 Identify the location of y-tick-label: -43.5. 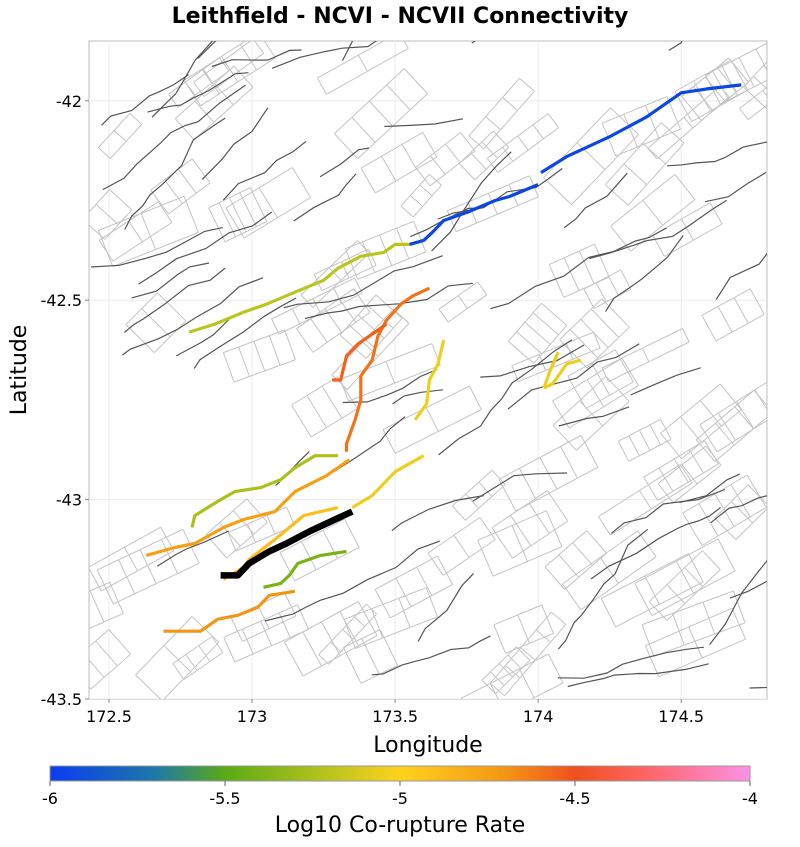
(61, 699).